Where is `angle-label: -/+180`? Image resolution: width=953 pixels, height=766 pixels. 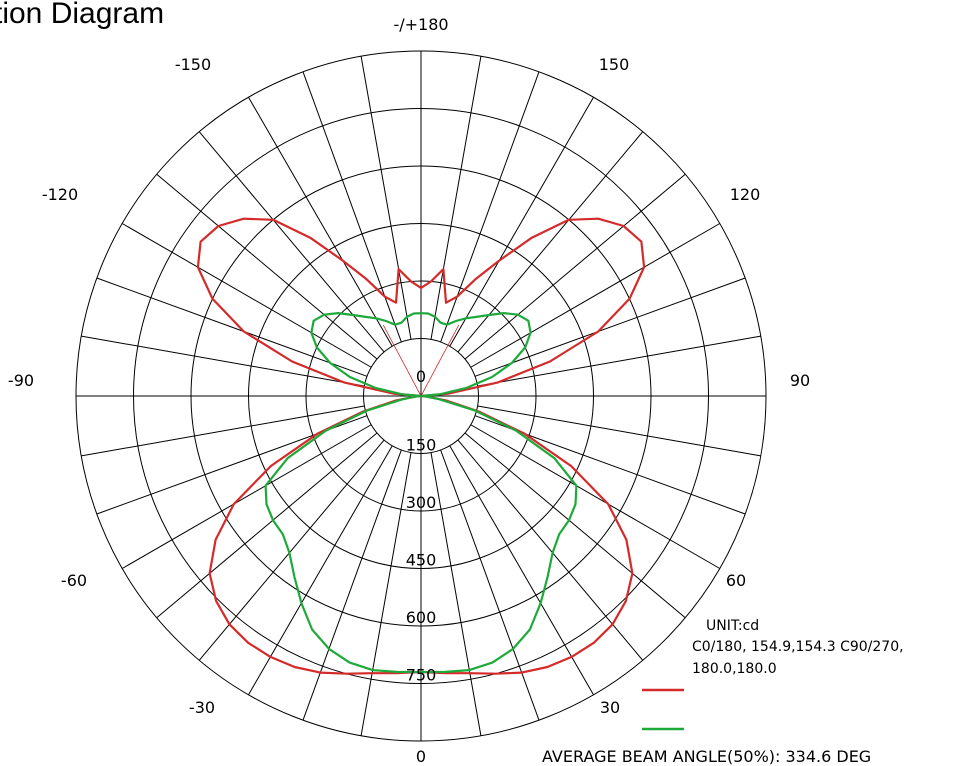 angle-label: -/+180 is located at coordinates (420, 24).